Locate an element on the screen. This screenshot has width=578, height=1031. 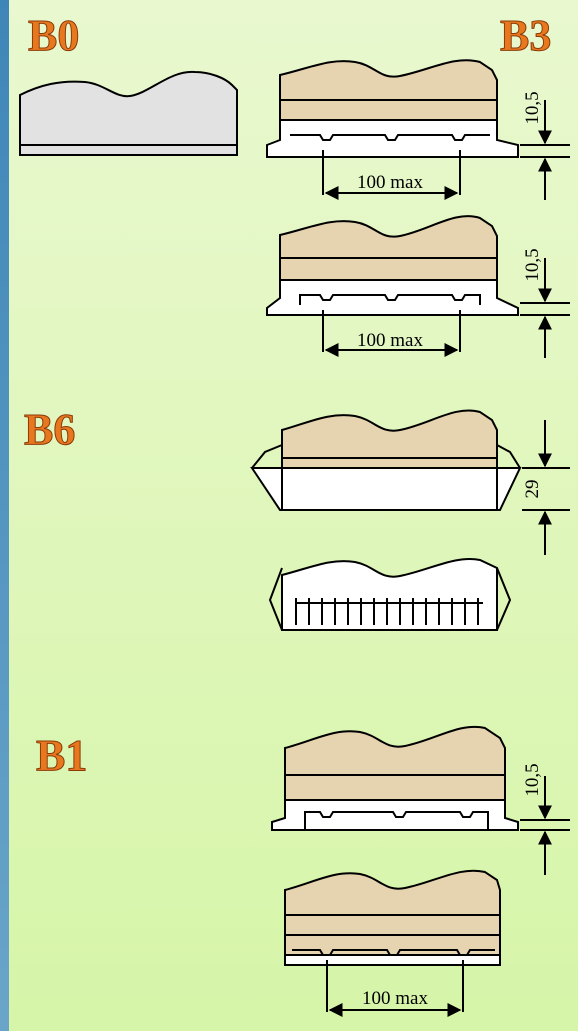
profile-b0 is located at coordinates (128, 113).